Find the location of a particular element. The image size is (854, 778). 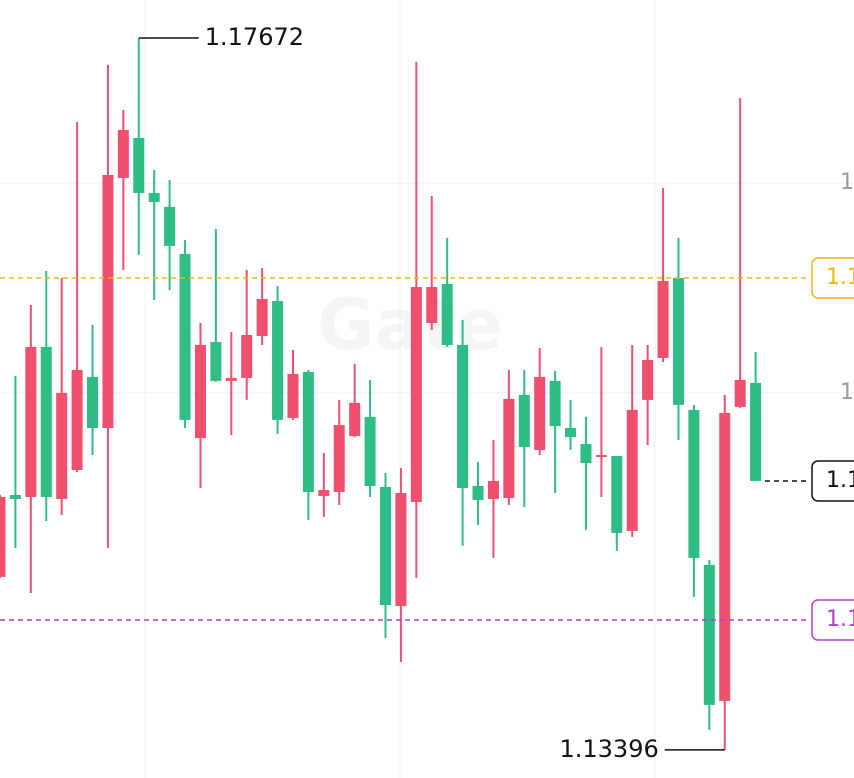

price-label: 1.14176 is located at coordinates (840, 619).